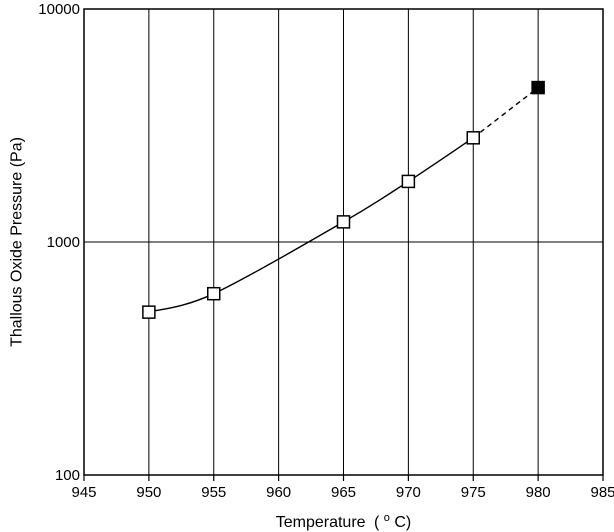 The width and height of the screenshot is (614, 532). I want to click on y-tick-labels: 100 1000 10000, so click(59, 242).